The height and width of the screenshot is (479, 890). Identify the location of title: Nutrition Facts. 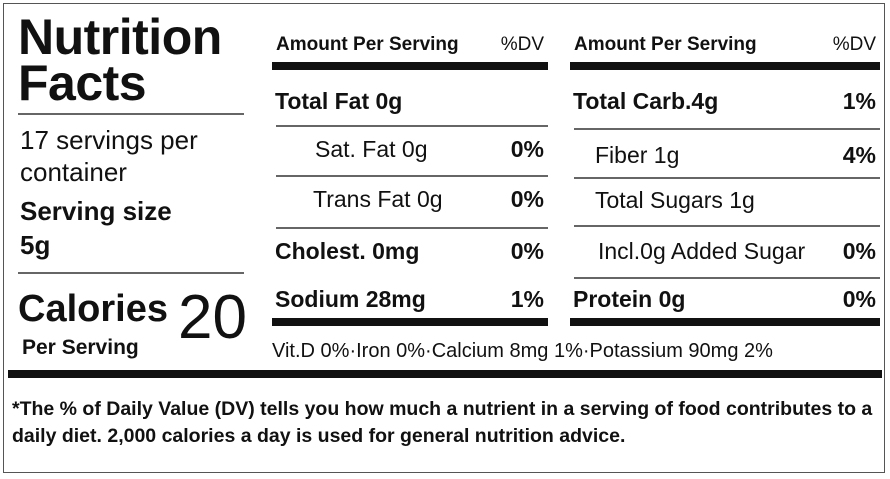
(120, 60).